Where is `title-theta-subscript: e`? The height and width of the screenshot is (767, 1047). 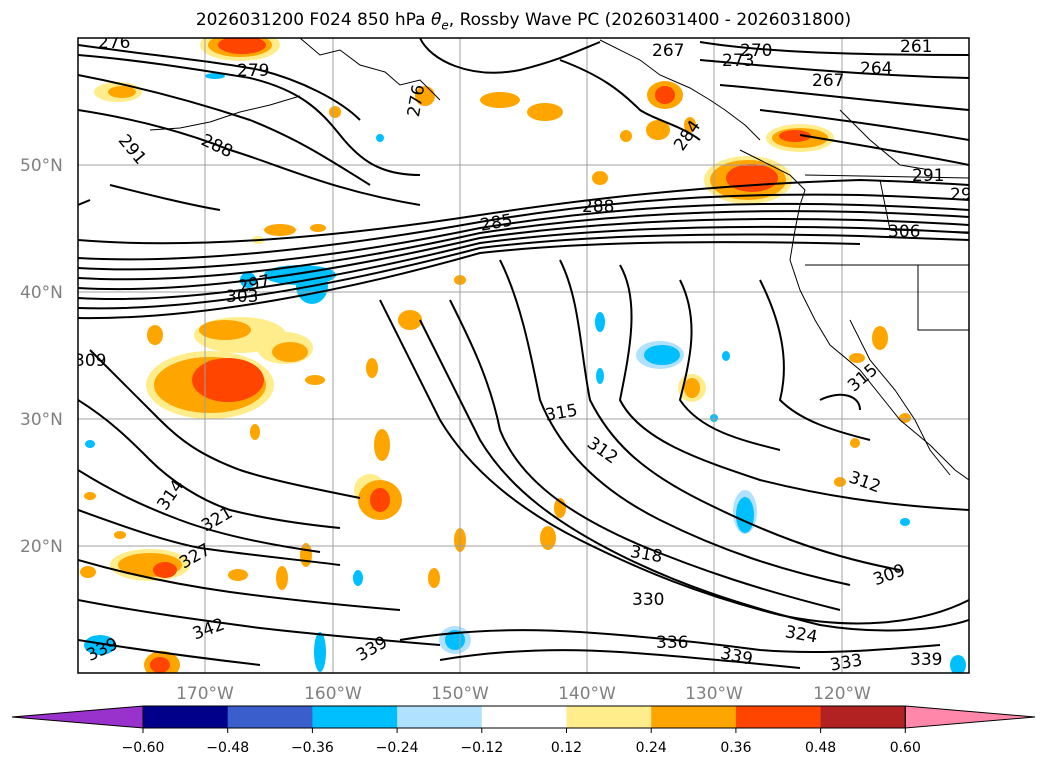
title-theta-subscript: e is located at coordinates (445, 25).